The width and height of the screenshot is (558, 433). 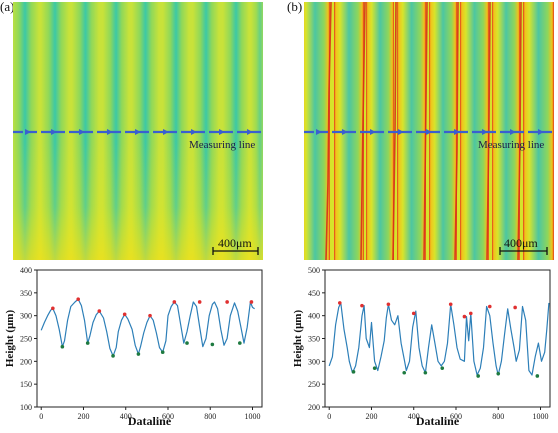 I want to click on measuring-line-b-arrows, so click(x=430, y=132).